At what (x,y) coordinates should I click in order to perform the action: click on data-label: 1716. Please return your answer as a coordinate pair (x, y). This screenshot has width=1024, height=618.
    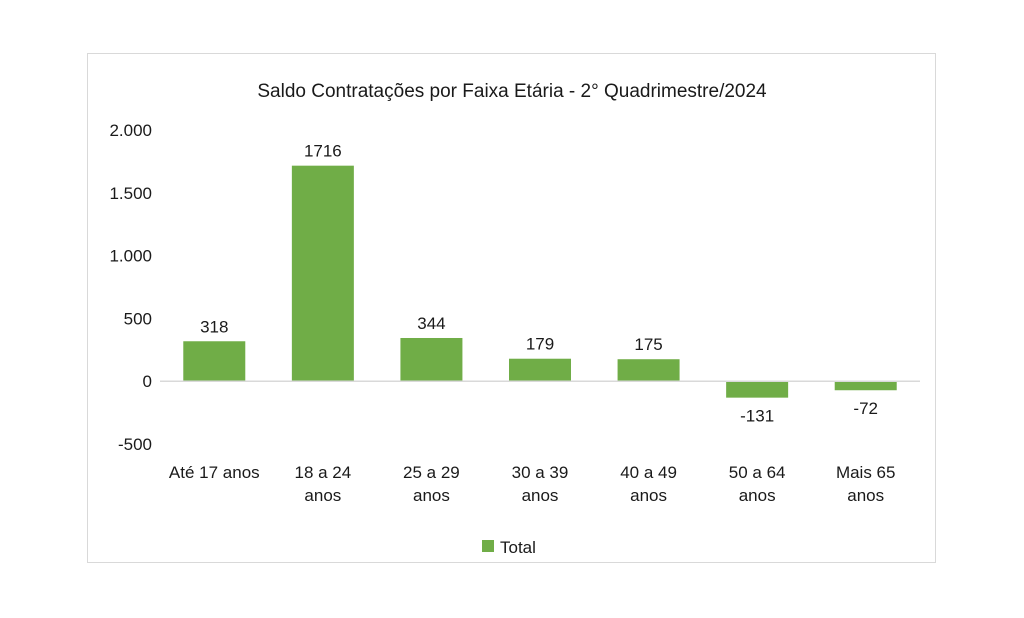
    Looking at the image, I should click on (323, 151).